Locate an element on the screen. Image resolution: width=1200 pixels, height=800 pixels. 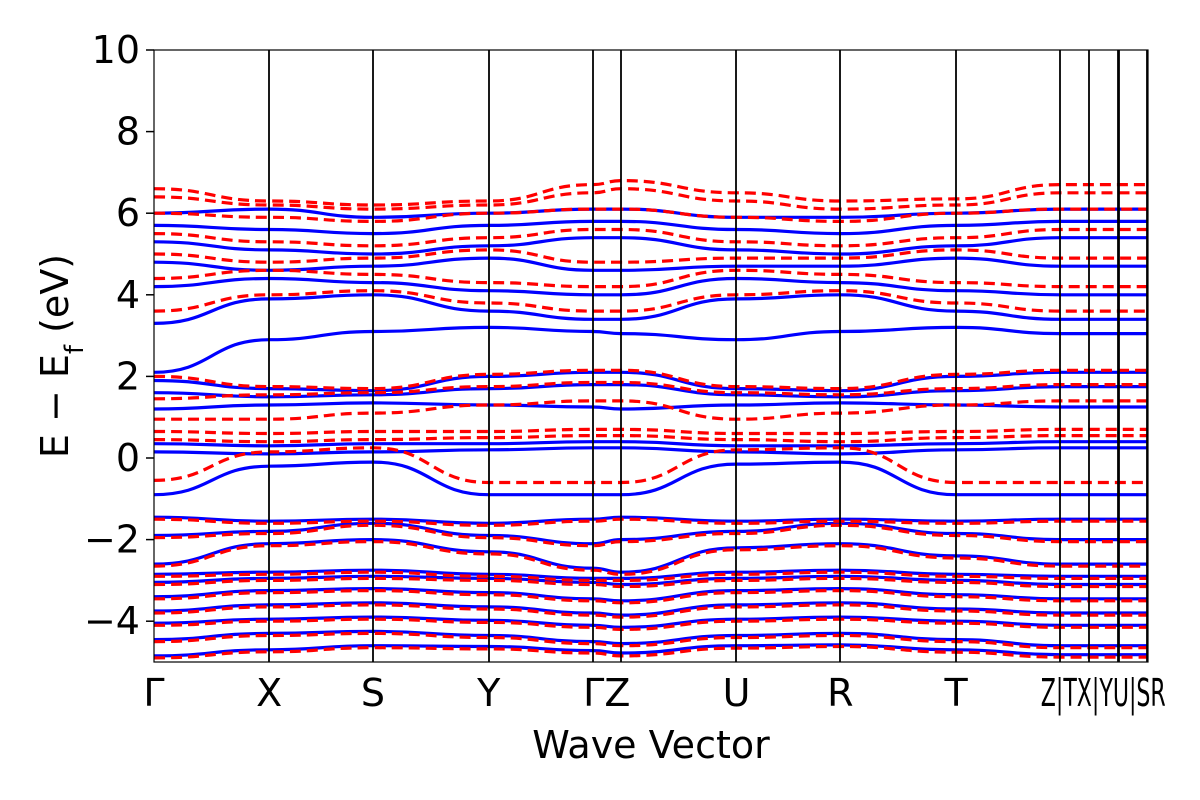
y-tick-label-3: 4 is located at coordinates (128, 295).